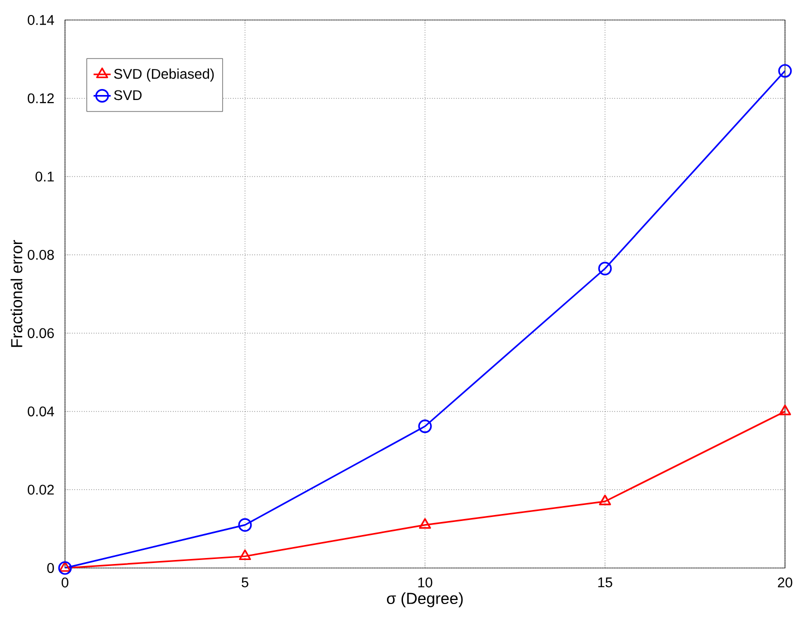  What do you see at coordinates (41, 98) in the screenshot?
I see `y-tick-label: 0.12` at bounding box center [41, 98].